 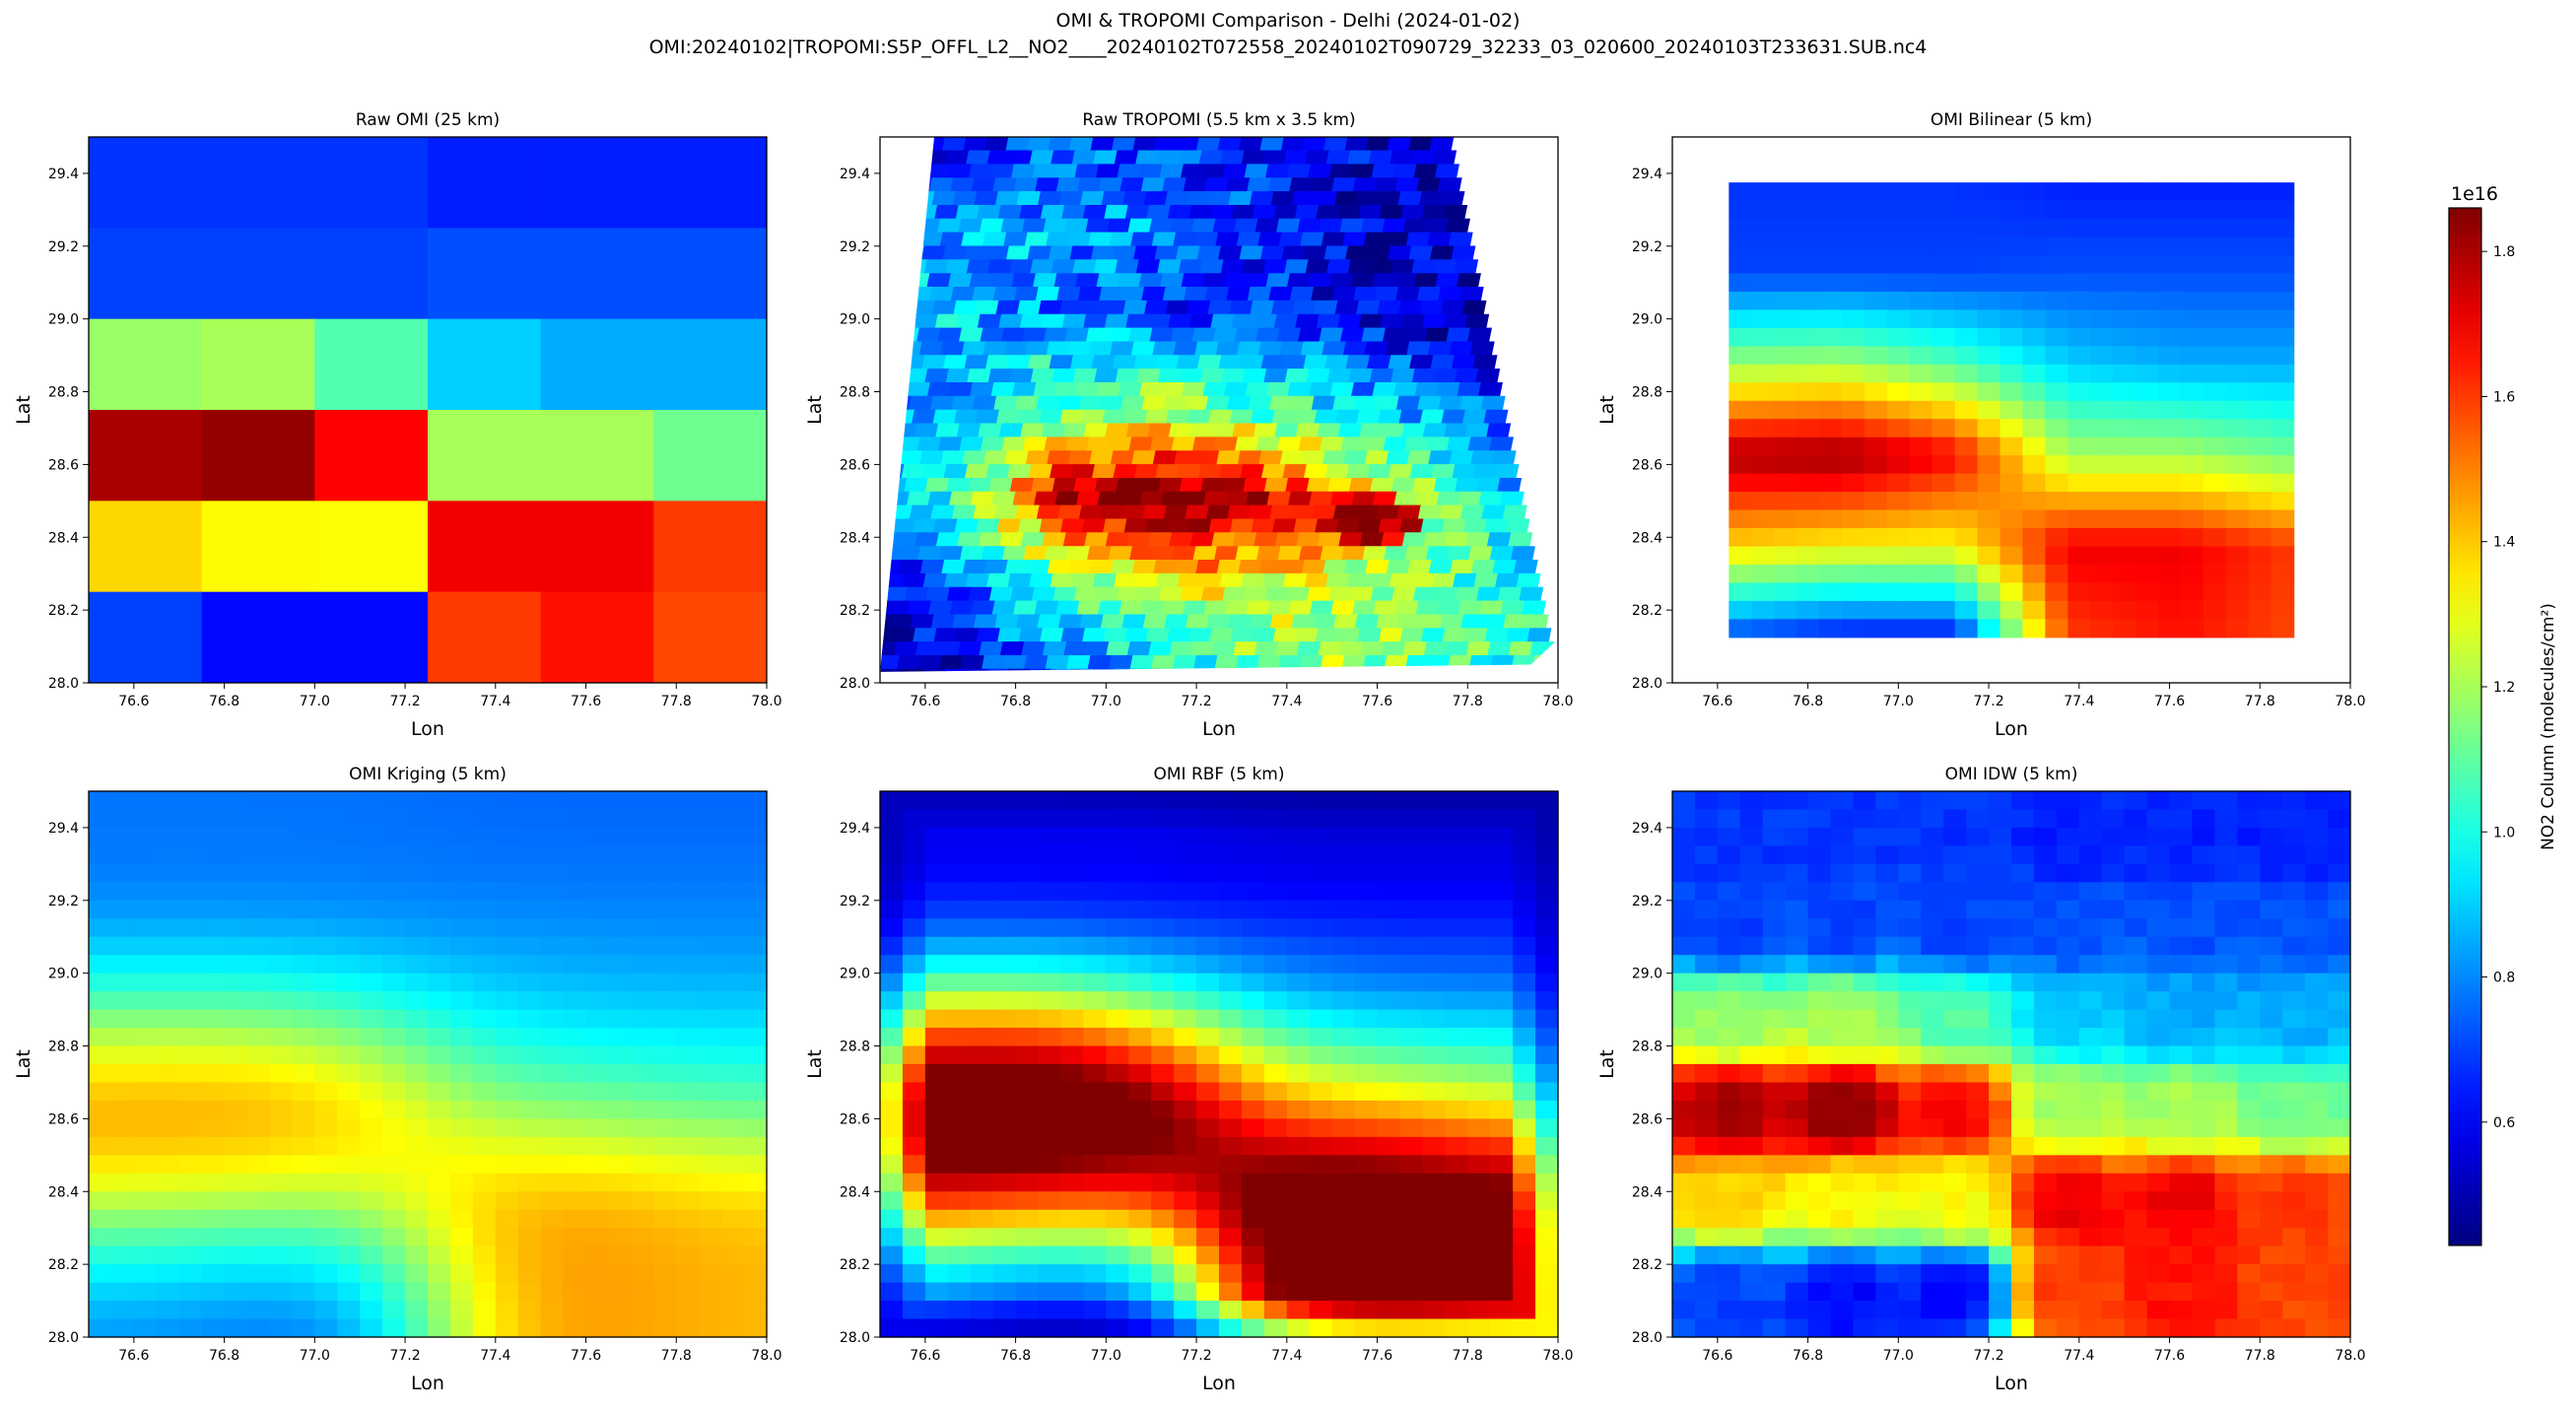 I want to click on panel-title: OMI IDW (5 km), so click(x=2011, y=774).